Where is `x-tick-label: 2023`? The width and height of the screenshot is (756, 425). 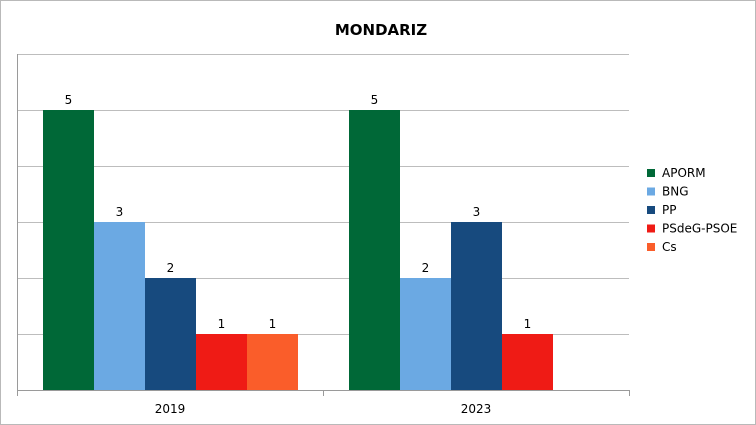
x-tick-label: 2023 is located at coordinates (476, 409).